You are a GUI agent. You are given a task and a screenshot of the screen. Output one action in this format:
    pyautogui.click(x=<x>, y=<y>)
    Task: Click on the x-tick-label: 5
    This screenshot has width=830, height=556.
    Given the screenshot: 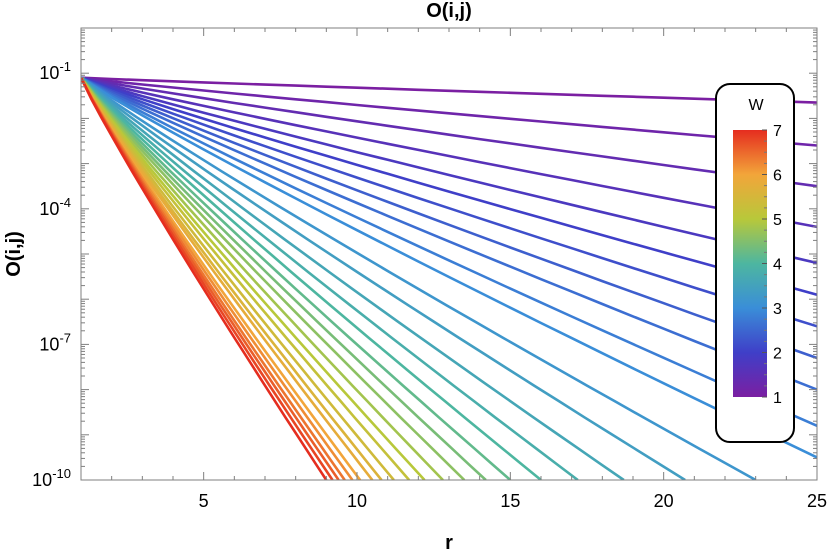 What is the action you would take?
    pyautogui.click(x=204, y=501)
    